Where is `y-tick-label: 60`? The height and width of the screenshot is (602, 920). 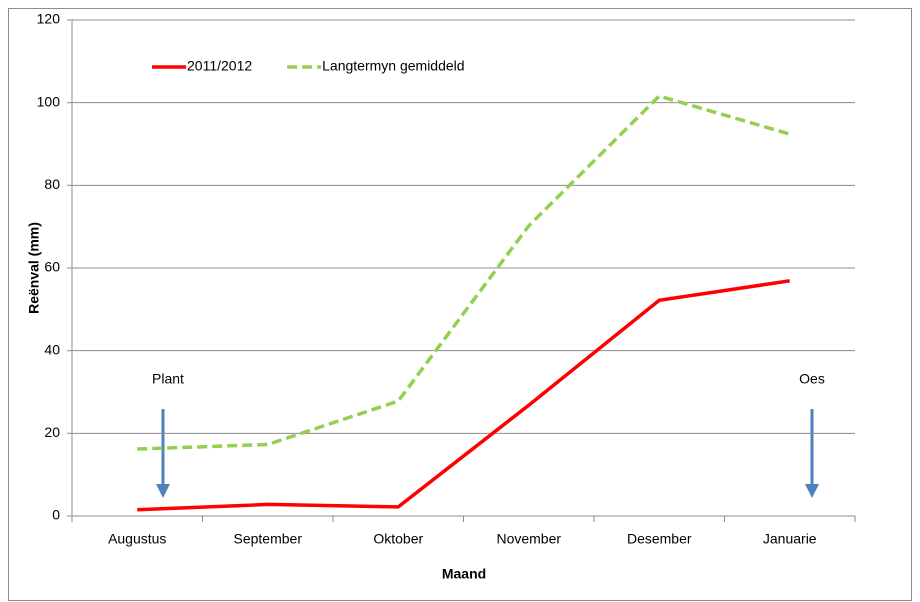 y-tick-label: 60 is located at coordinates (52, 267).